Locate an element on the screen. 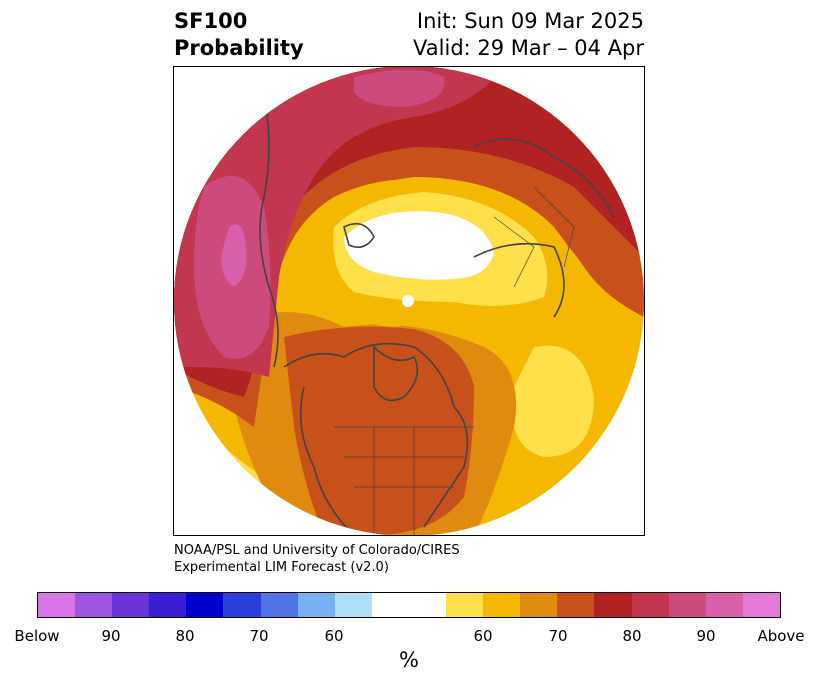 Image resolution: width=819 pixels, height=686 pixels. map-fill-neutral-pole is located at coordinates (419, 245).